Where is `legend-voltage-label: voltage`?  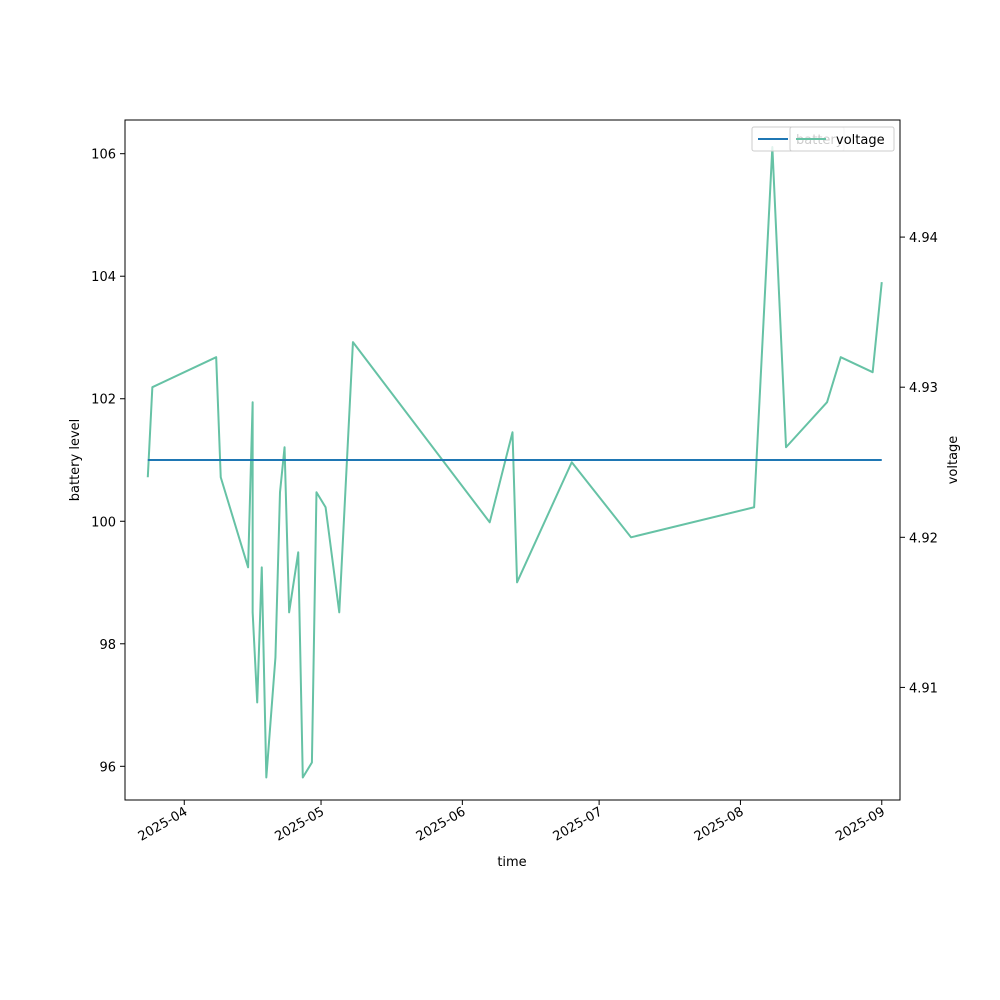
legend-voltage-label: voltage is located at coordinates (860, 140).